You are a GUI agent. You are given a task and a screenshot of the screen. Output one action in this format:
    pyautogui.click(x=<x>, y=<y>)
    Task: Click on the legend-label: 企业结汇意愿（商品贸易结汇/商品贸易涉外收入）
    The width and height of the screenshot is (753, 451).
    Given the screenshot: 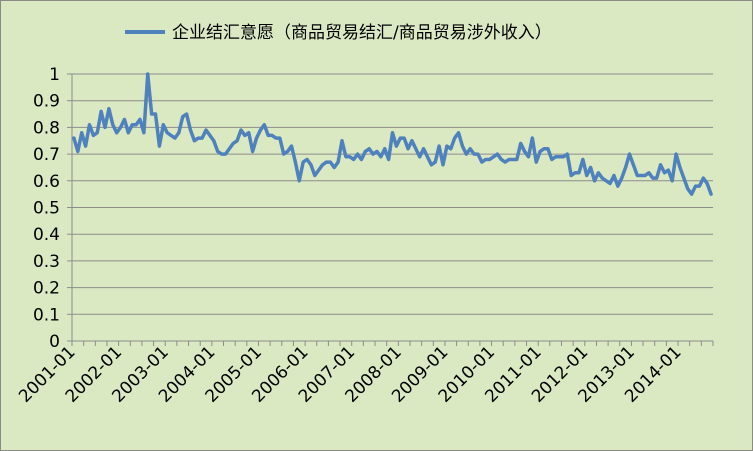 What is the action you would take?
    pyautogui.click(x=362, y=33)
    